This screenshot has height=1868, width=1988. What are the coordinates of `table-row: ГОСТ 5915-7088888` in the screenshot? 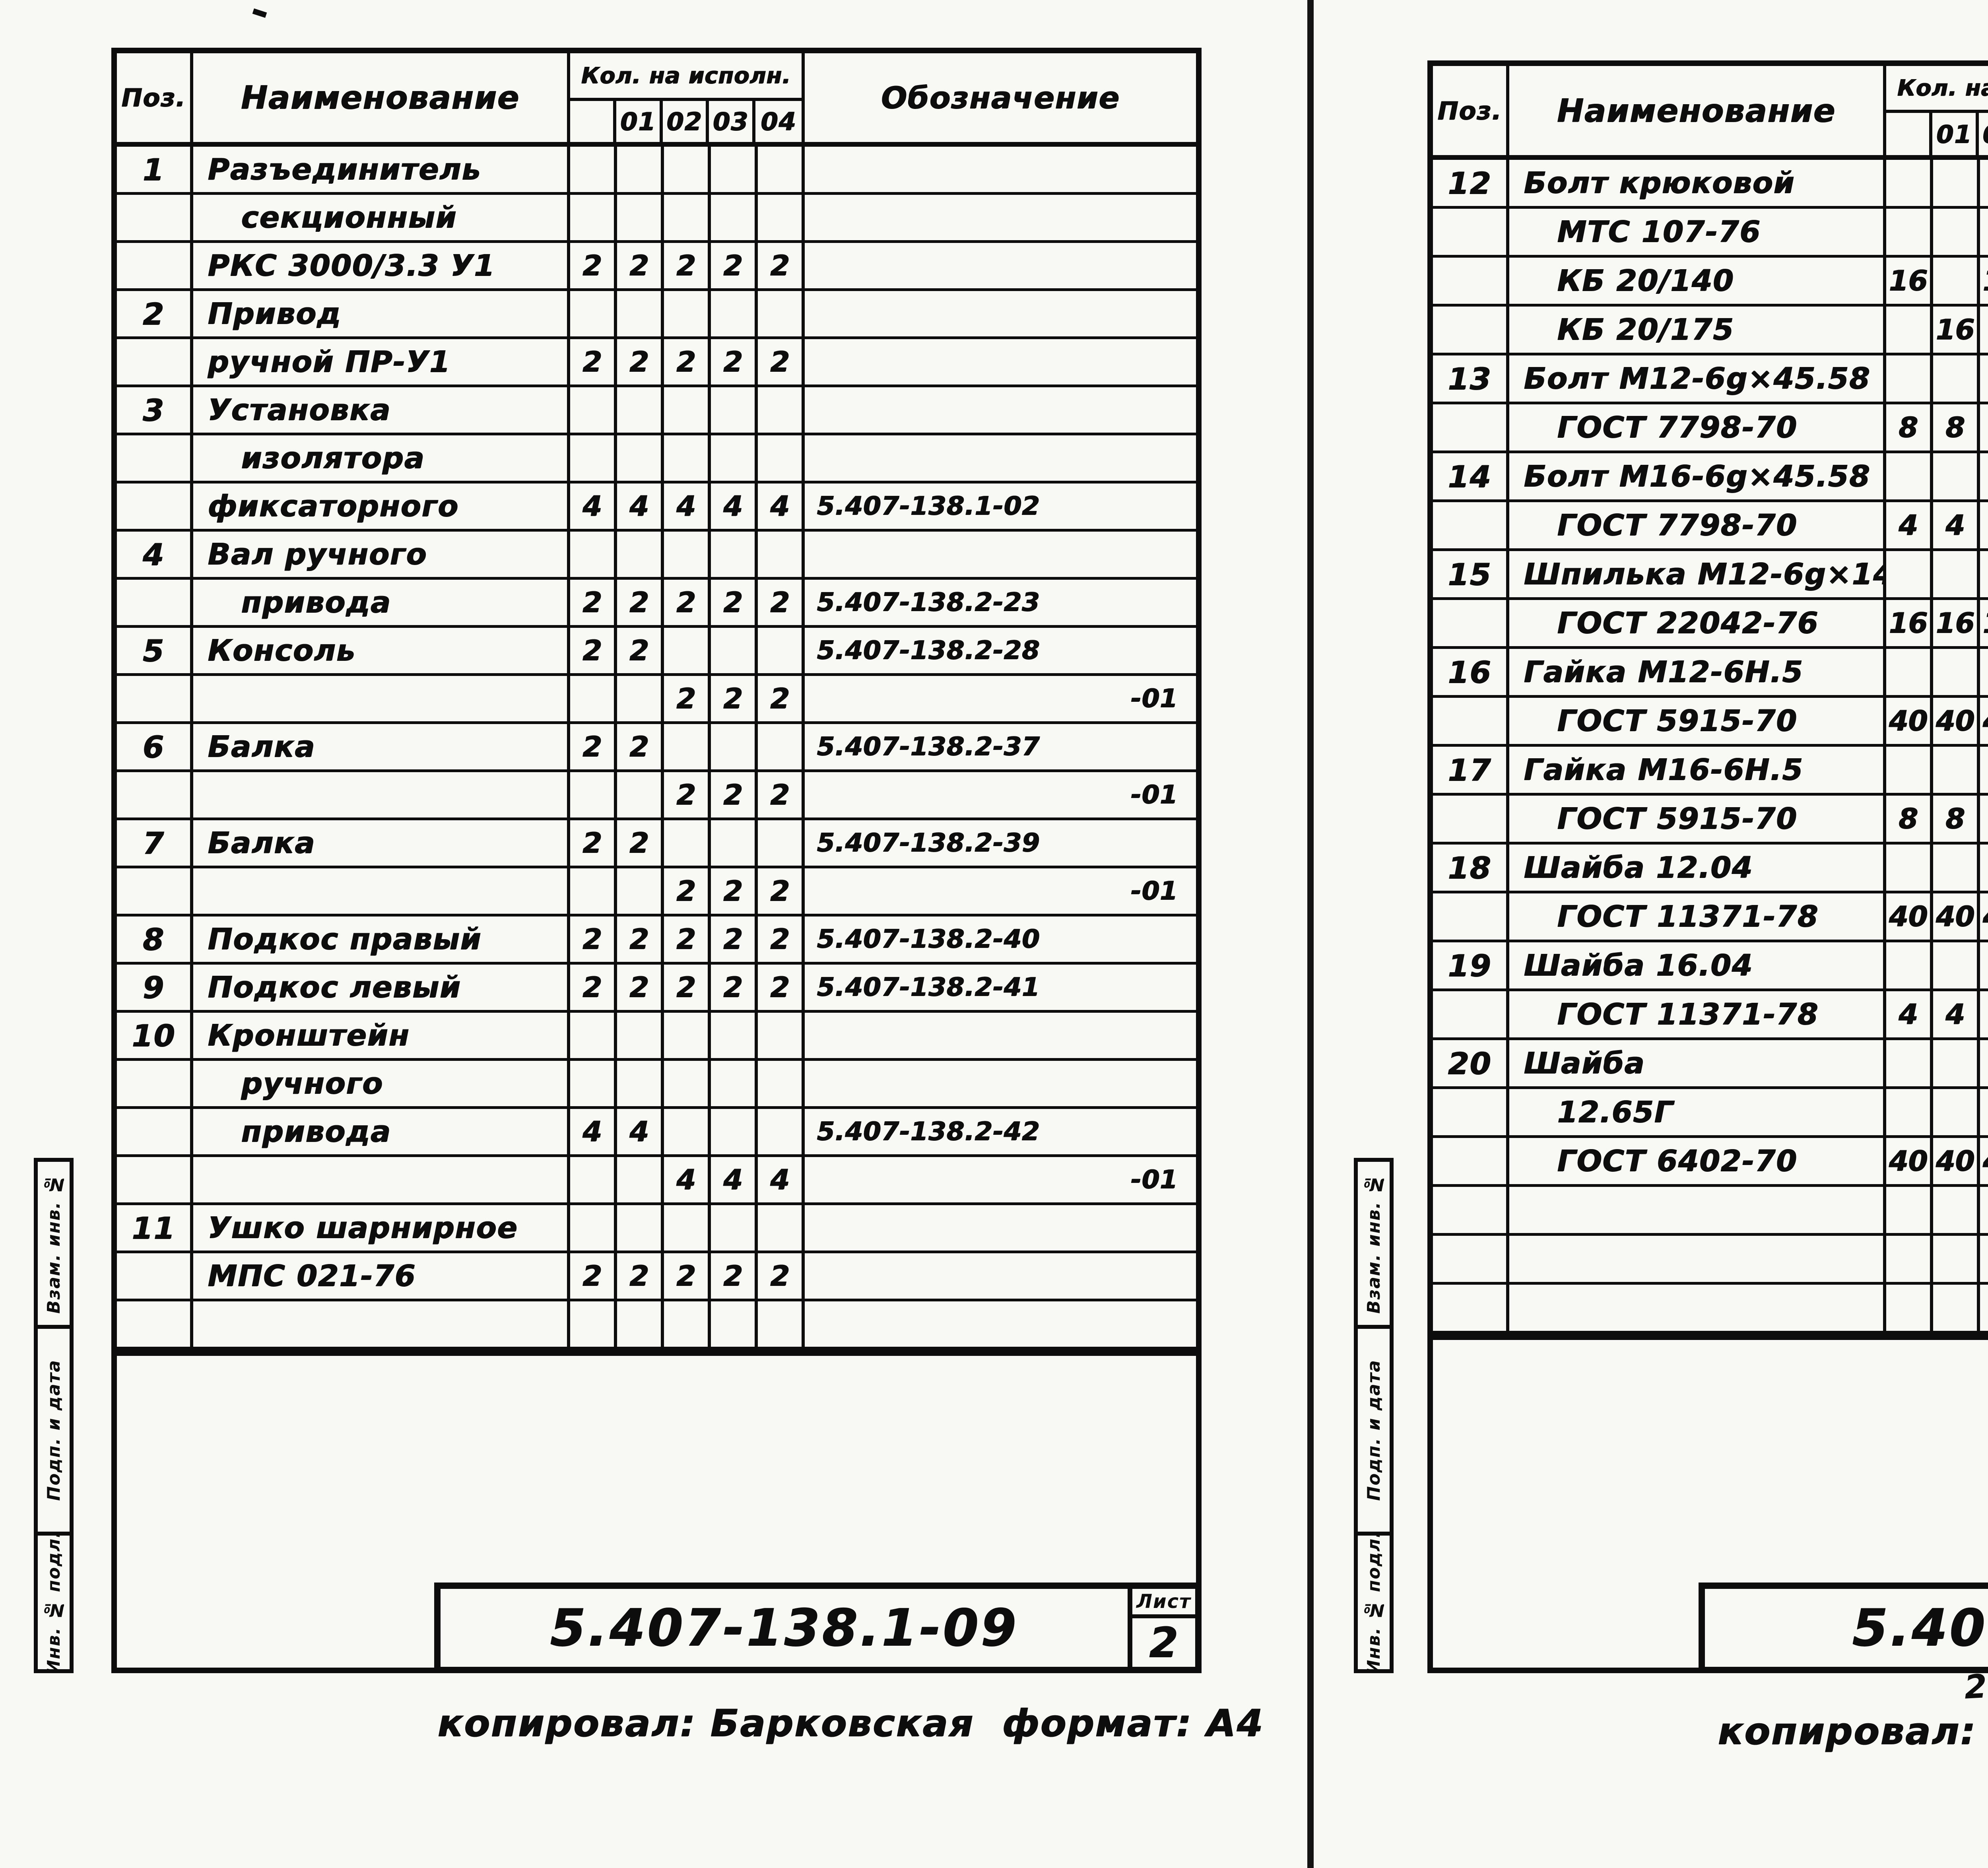 It's located at (1710, 820).